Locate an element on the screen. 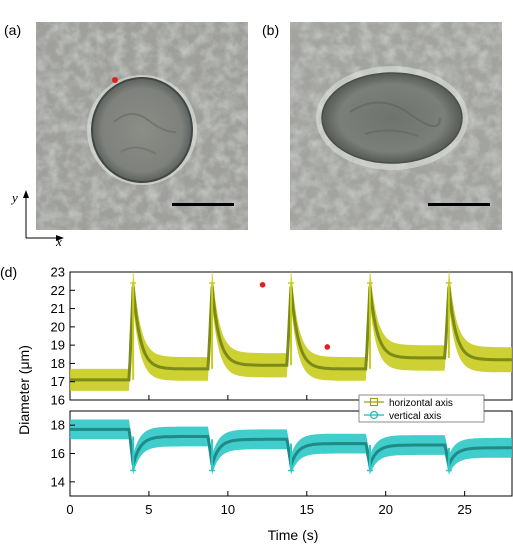 The height and width of the screenshot is (550, 513). xtick-label: 20 is located at coordinates (385, 509).